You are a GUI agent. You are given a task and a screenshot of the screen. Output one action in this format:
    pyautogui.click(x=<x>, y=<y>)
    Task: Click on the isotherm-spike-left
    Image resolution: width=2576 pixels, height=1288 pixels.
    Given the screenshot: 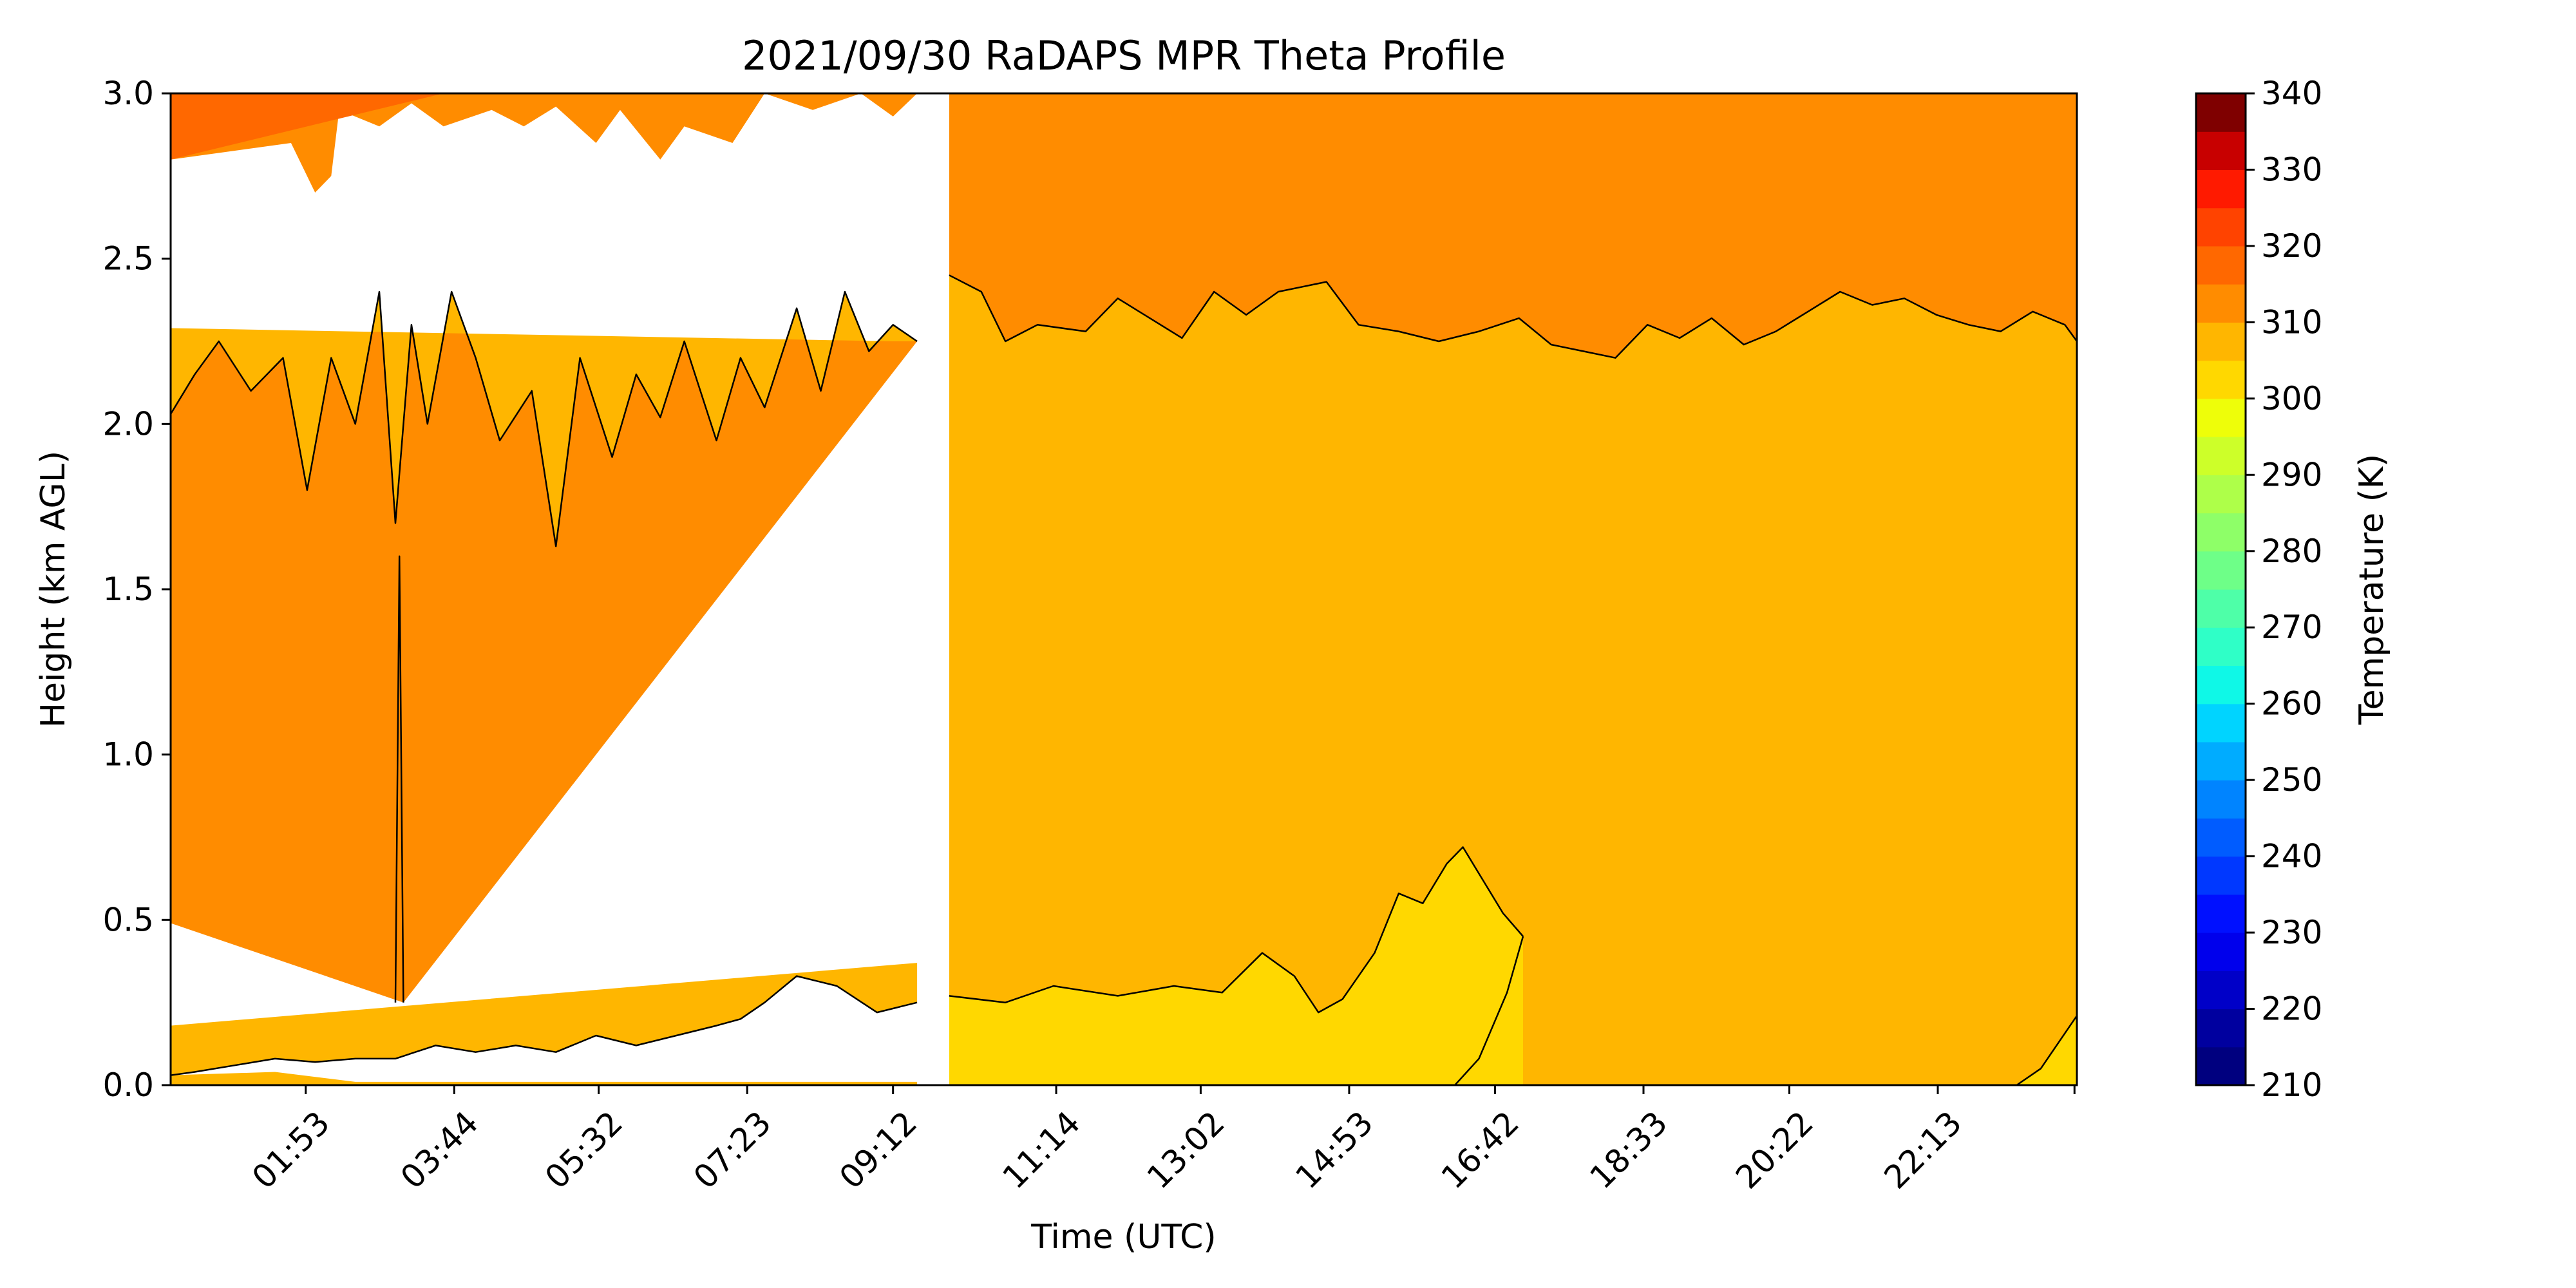 What is the action you would take?
    pyautogui.click(x=399, y=779)
    